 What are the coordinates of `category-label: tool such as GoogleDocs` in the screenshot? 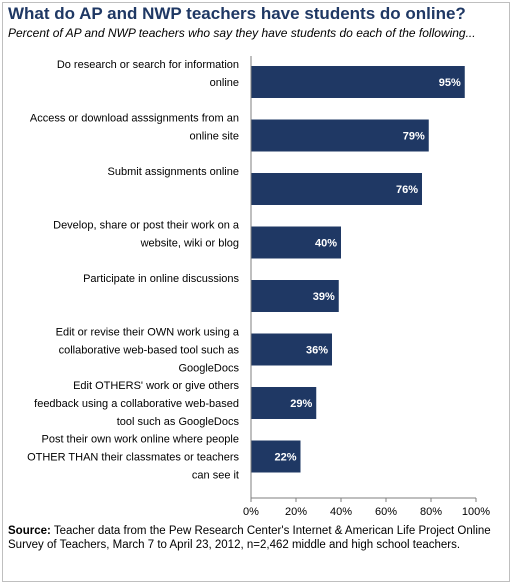 It's located at (178, 422).